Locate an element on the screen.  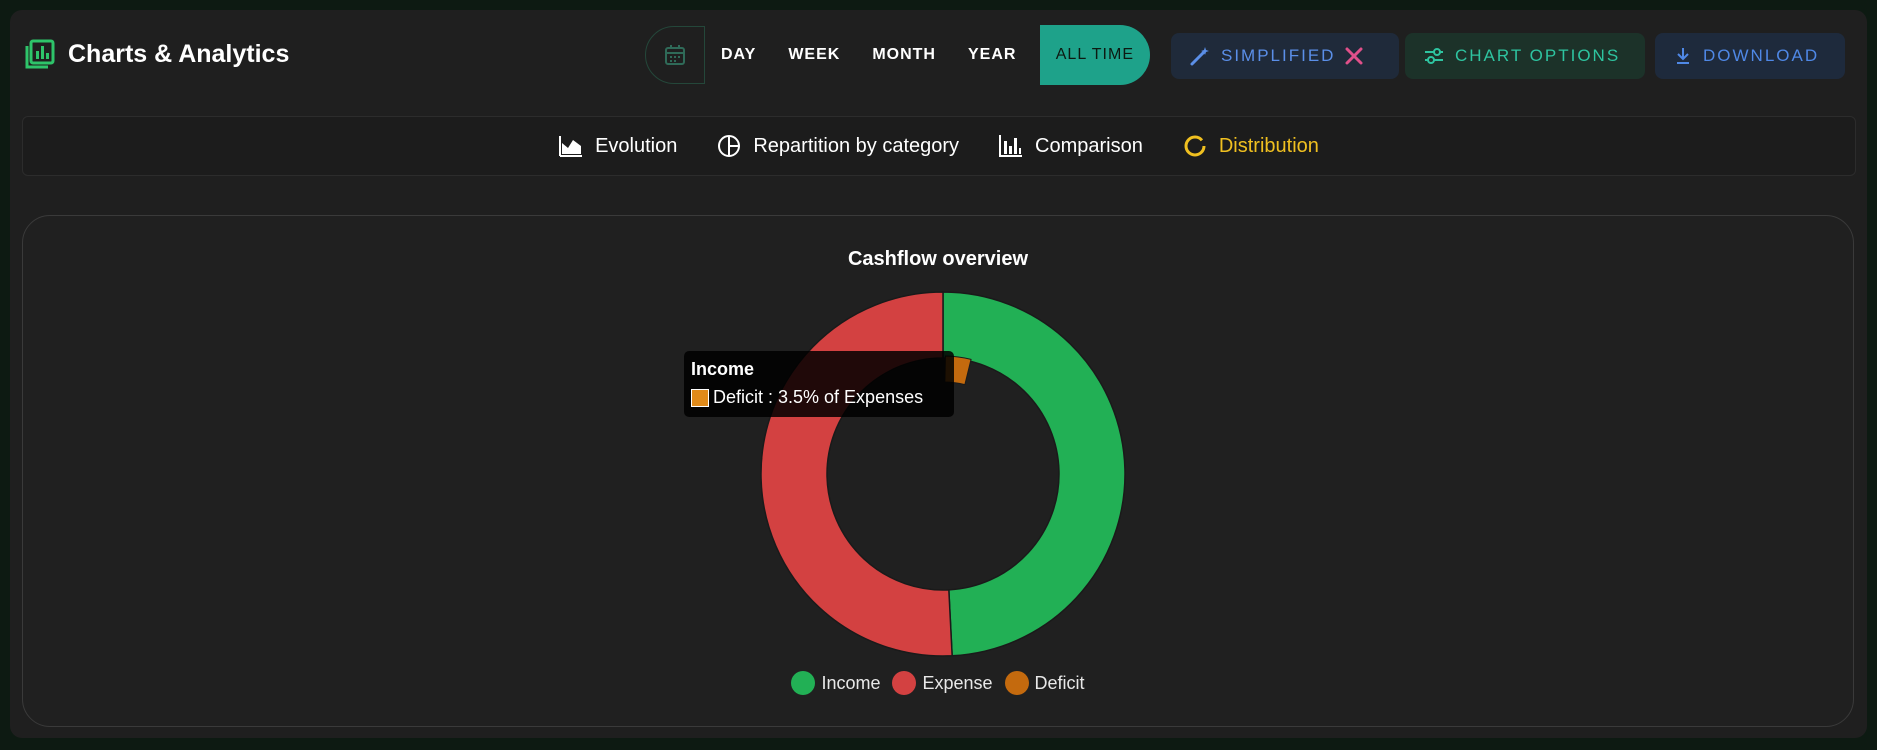
download-icon is located at coordinates (1683, 56).